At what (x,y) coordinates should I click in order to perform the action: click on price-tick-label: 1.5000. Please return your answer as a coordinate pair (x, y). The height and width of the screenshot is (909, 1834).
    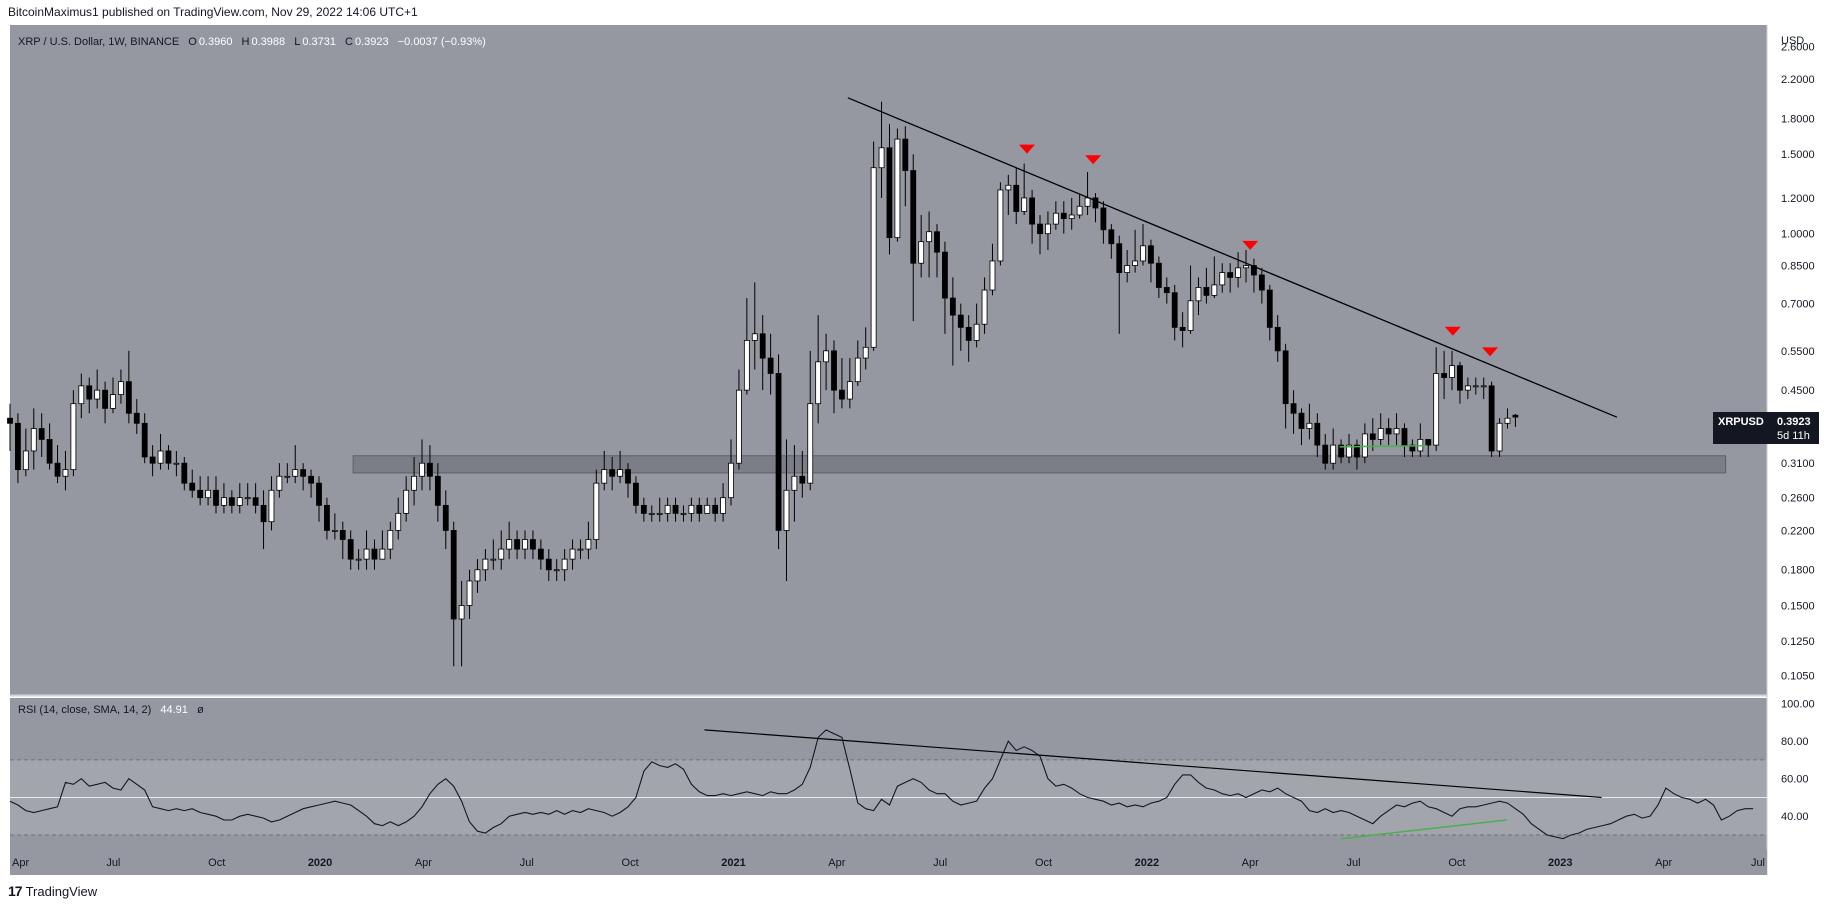
    Looking at the image, I should click on (1798, 155).